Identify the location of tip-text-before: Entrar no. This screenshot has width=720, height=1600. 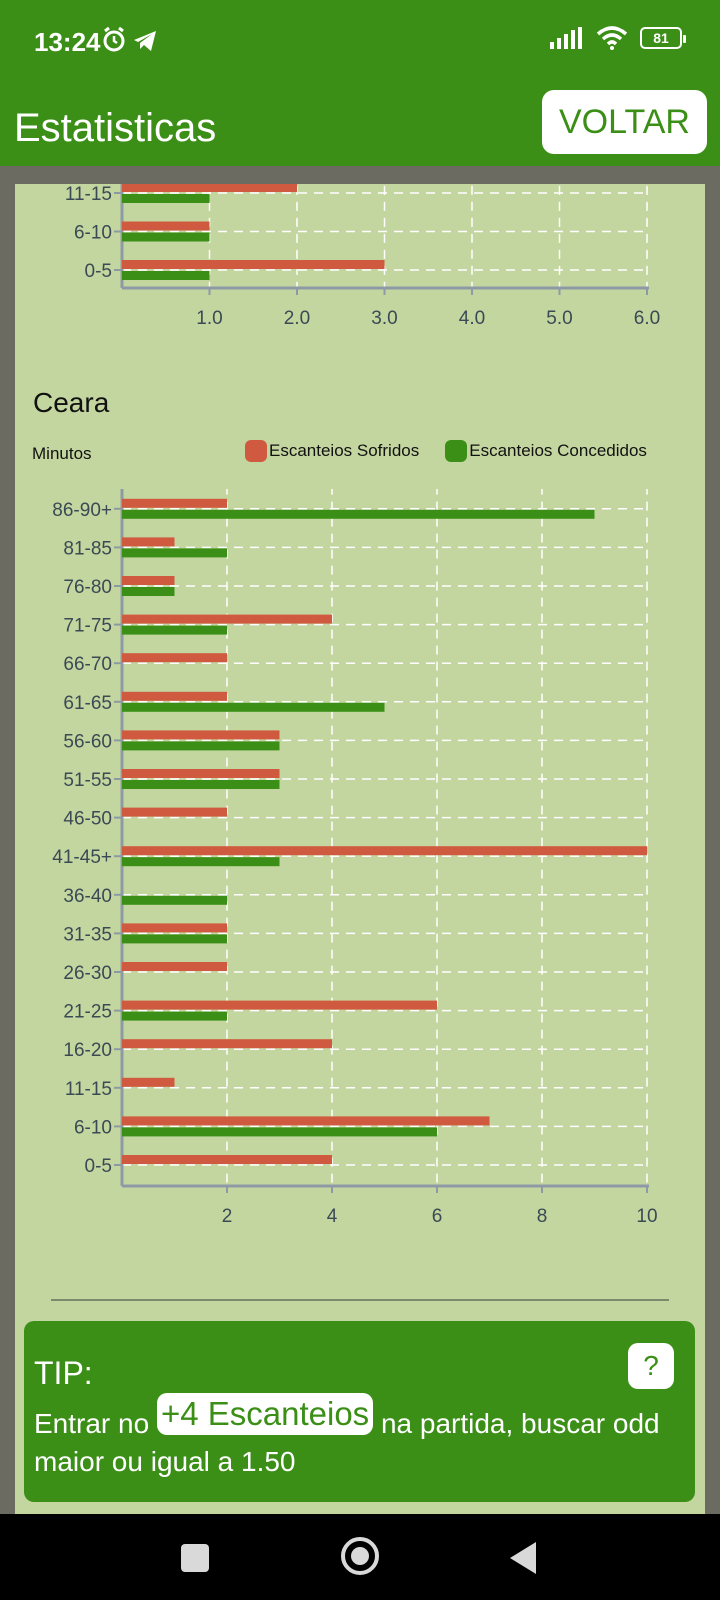
(95, 1423).